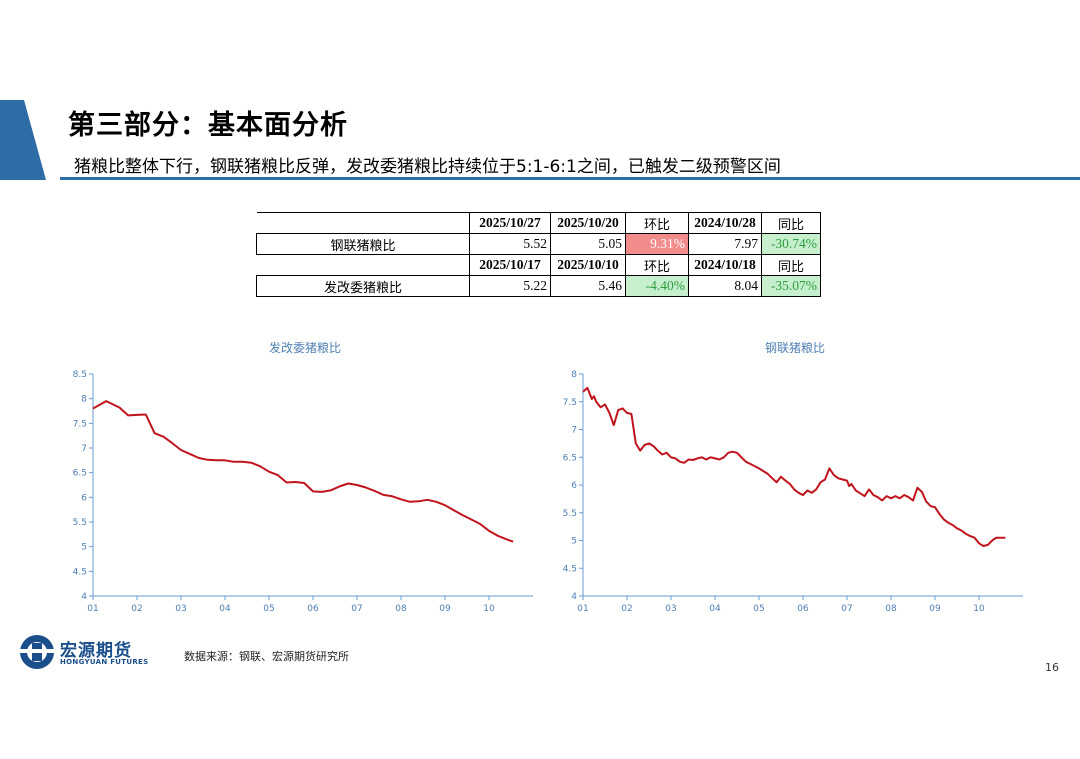 The image size is (1080, 759). What do you see at coordinates (37, 652) in the screenshot?
I see `hongyuan-logo-icon` at bounding box center [37, 652].